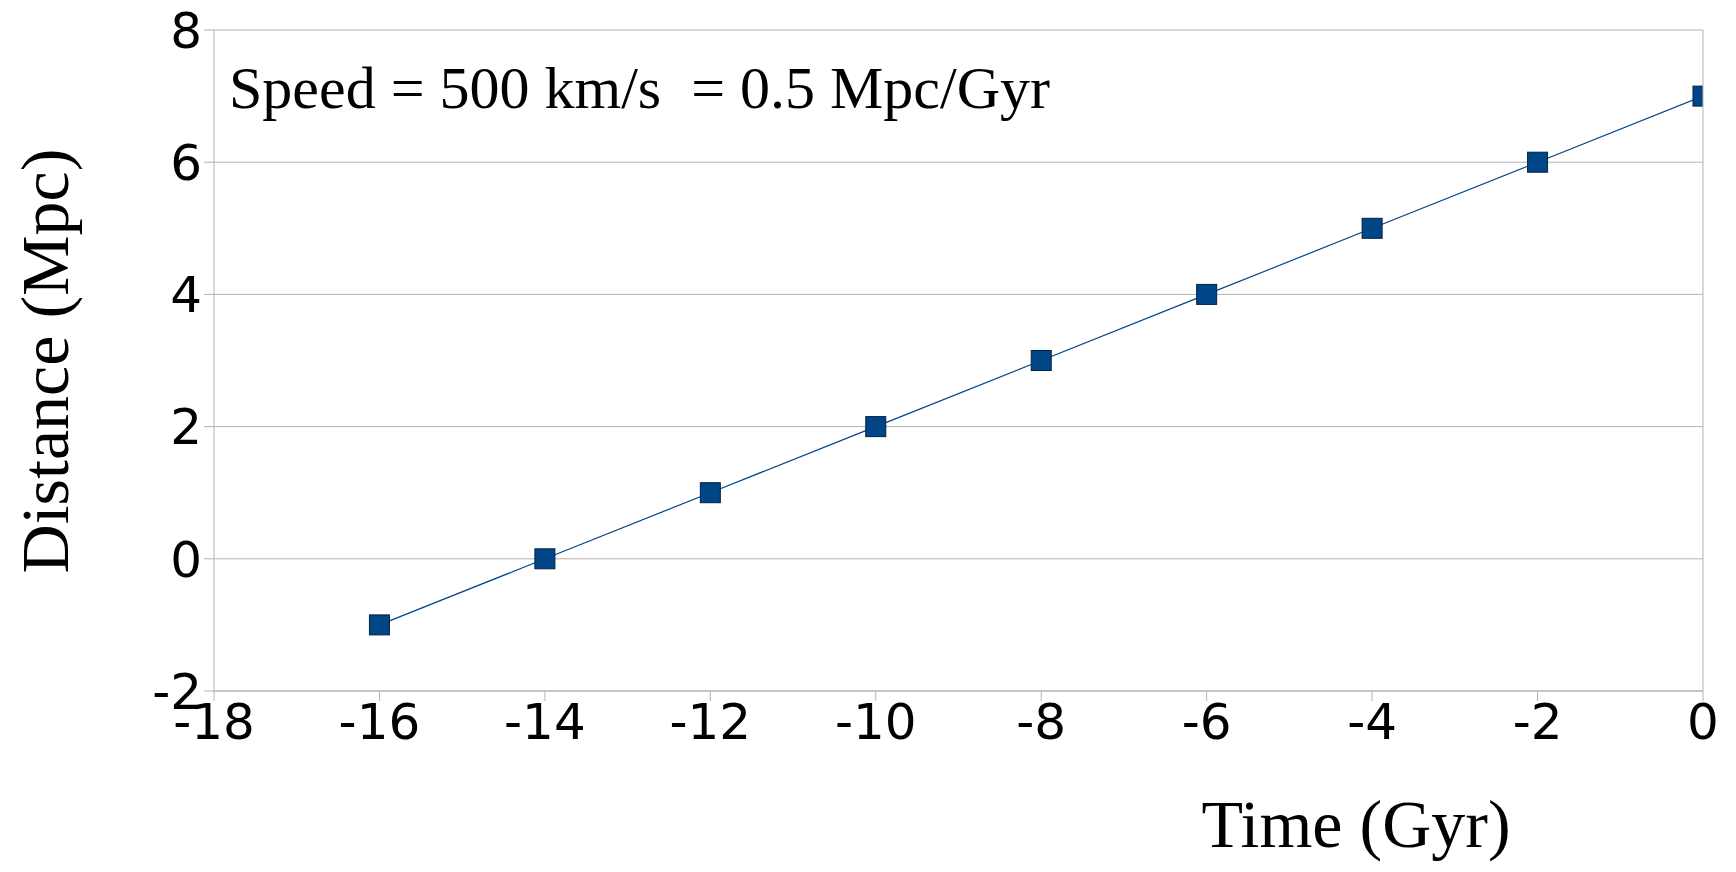 Image resolution: width=1736 pixels, height=872 pixels. I want to click on y-axis-title: Distance (Mpc), so click(45, 360).